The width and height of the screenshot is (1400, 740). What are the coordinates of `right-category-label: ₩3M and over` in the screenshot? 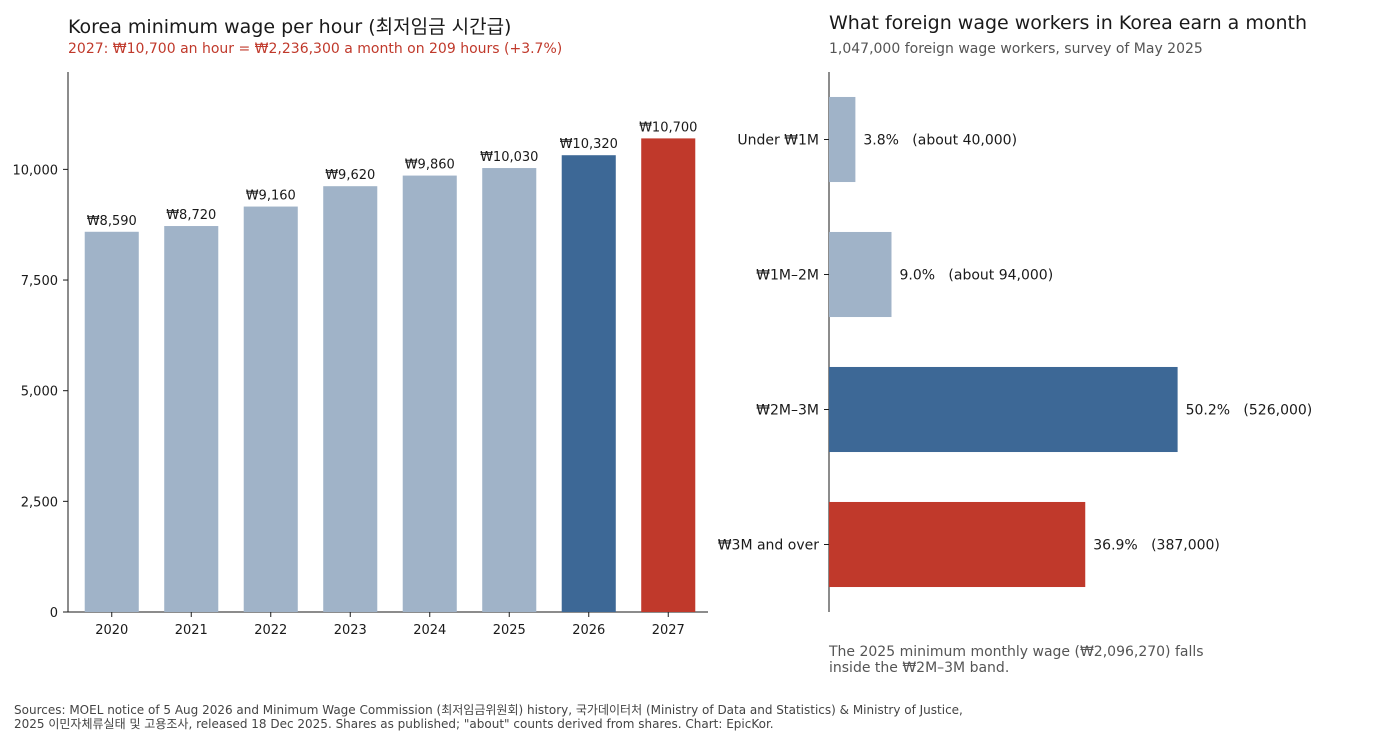 It's located at (769, 546).